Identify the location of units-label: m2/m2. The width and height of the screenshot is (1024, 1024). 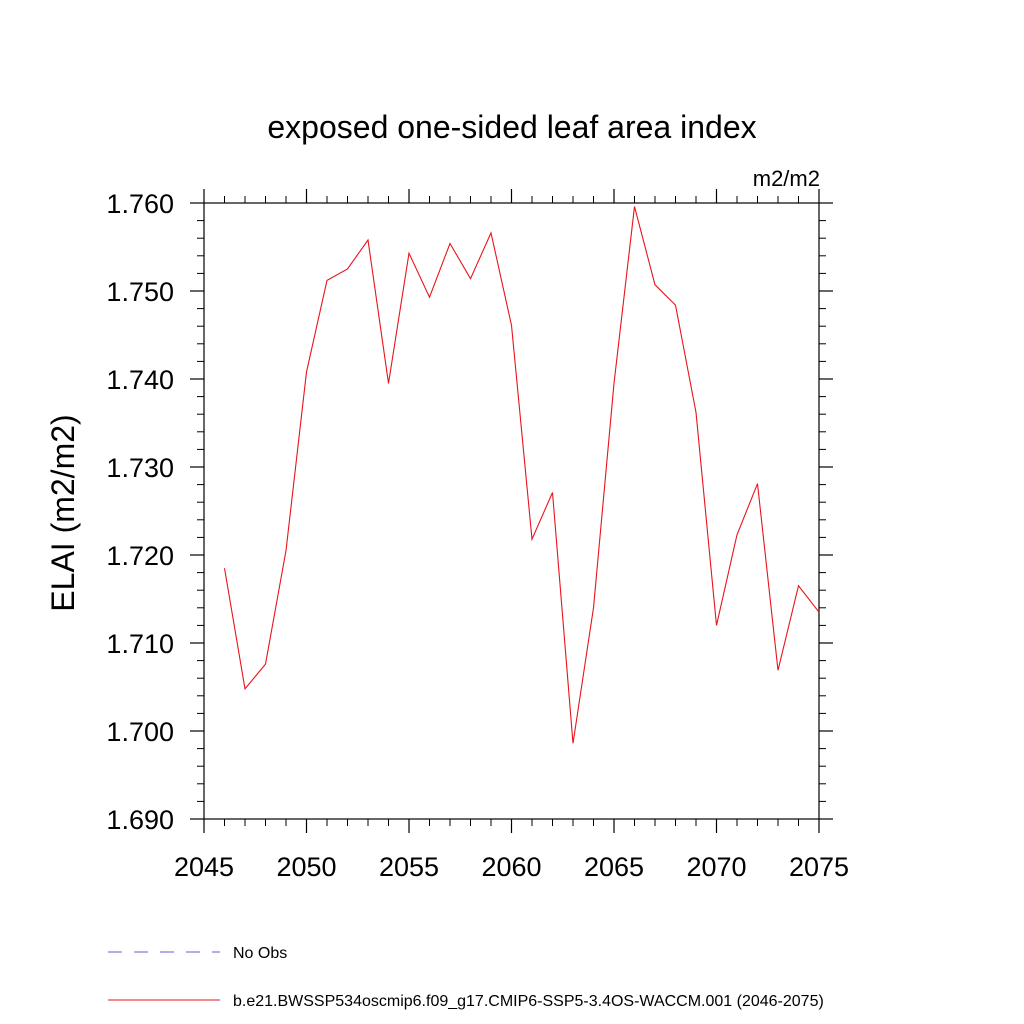
(786, 178).